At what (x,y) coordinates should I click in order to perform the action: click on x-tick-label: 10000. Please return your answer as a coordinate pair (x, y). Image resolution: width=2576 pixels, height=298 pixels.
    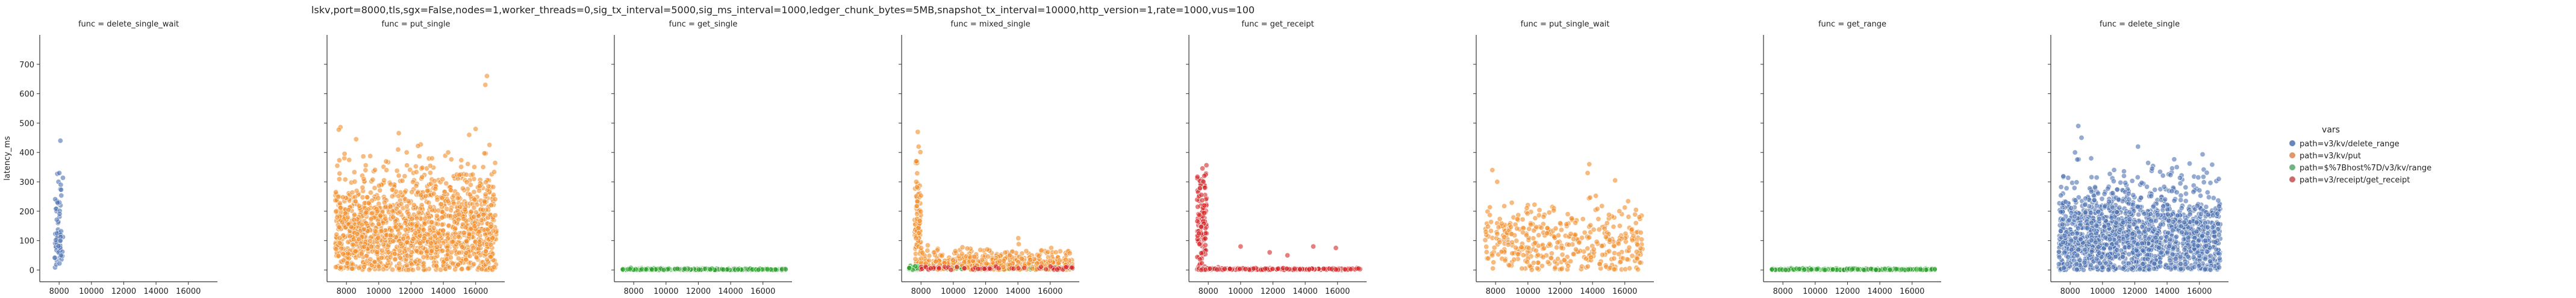
    Looking at the image, I should click on (1240, 291).